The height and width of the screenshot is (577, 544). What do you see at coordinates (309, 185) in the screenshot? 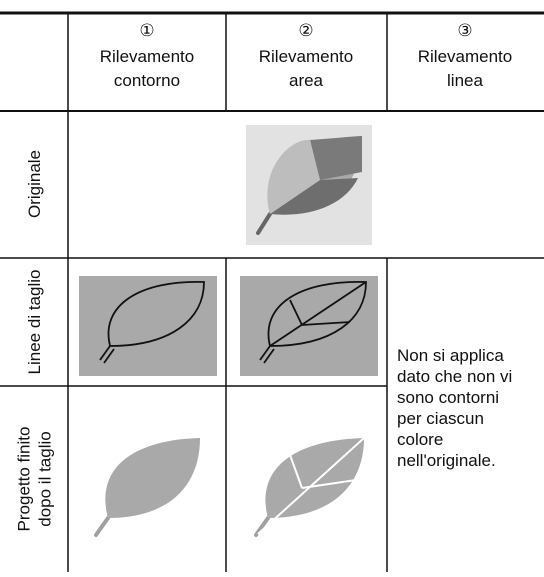
I see `original-image` at bounding box center [309, 185].